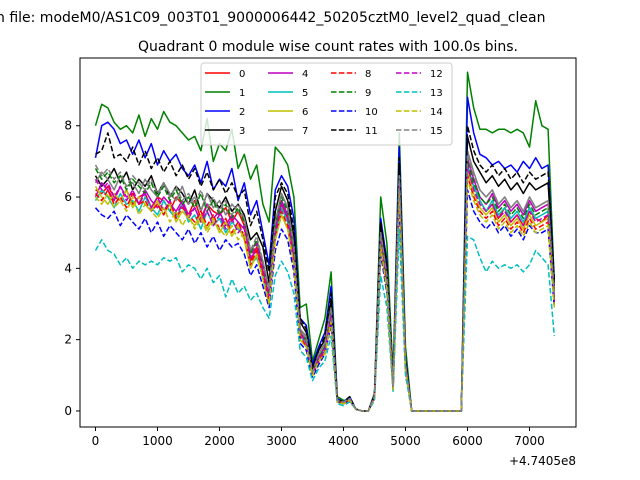 This screenshot has height=480, width=640. Describe the element at coordinates (371, 112) in the screenshot. I see `legend-label-10: 10` at that location.